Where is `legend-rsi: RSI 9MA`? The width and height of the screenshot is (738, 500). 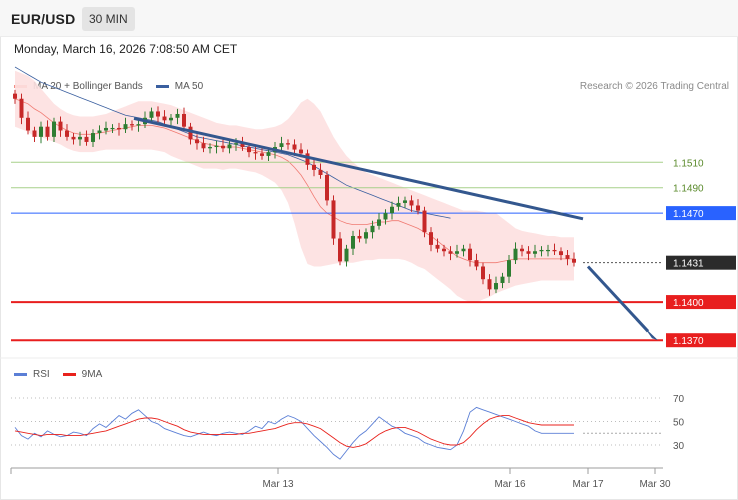 legend-rsi: RSI 9MA is located at coordinates (58, 374).